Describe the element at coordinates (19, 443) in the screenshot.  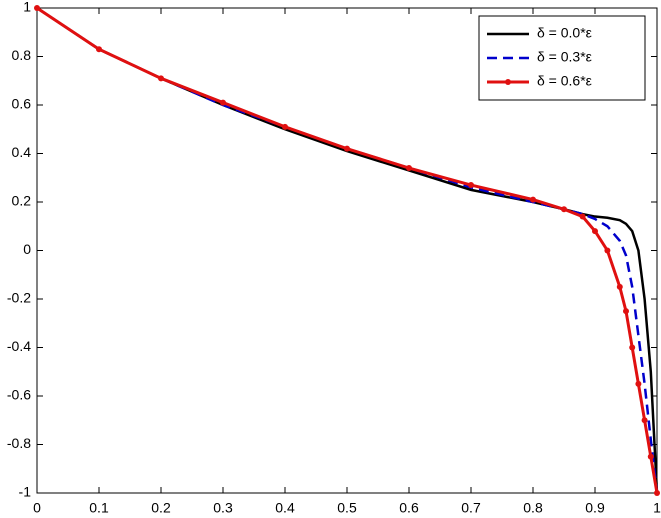
I see `y-tick-label: -0.8` at that location.